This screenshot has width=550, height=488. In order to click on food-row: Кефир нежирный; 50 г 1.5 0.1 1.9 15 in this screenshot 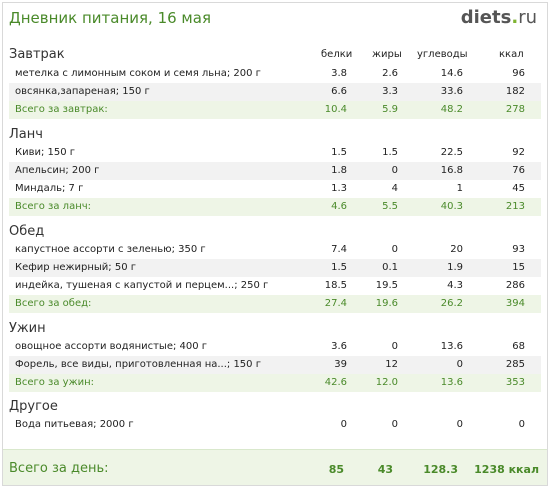, I will do `click(275, 268)`.